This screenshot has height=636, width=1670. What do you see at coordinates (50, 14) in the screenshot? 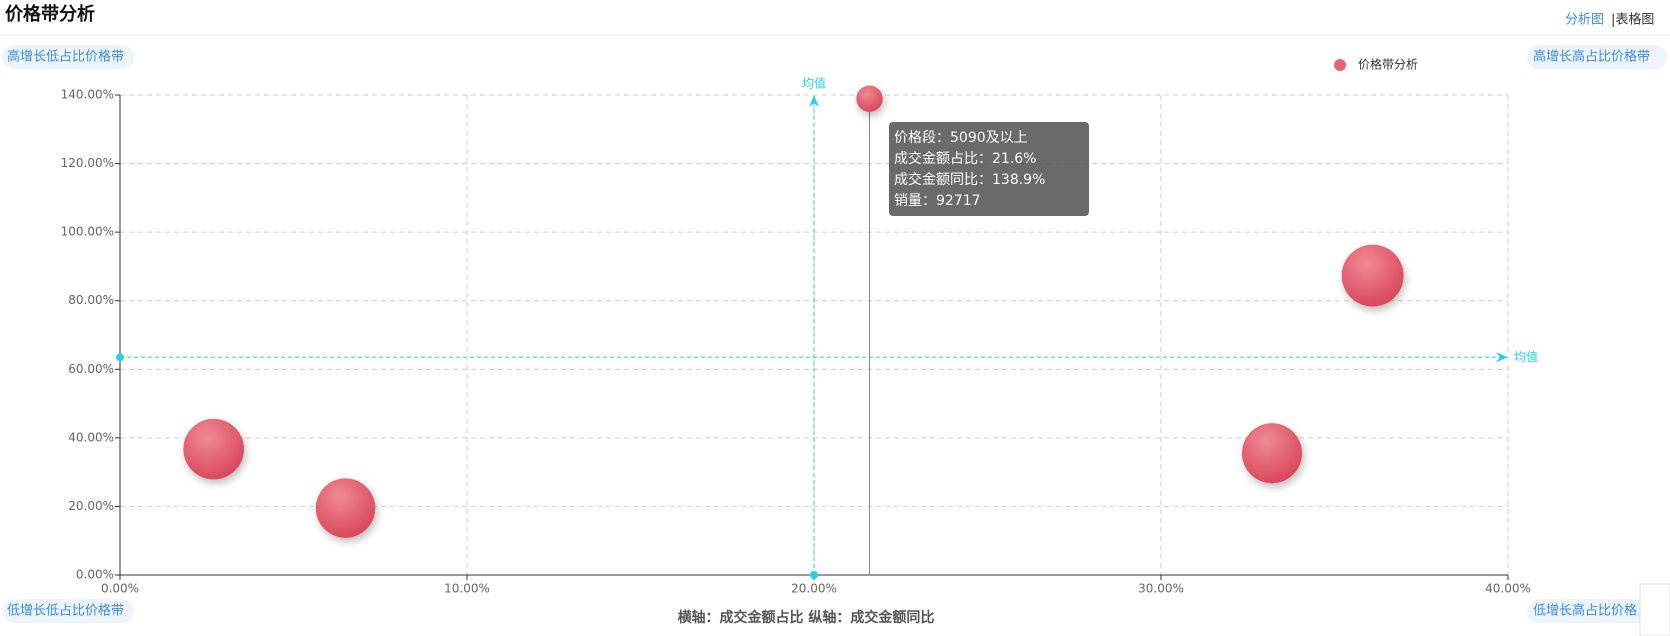
I see `chart-title: 价格带分析` at bounding box center [50, 14].